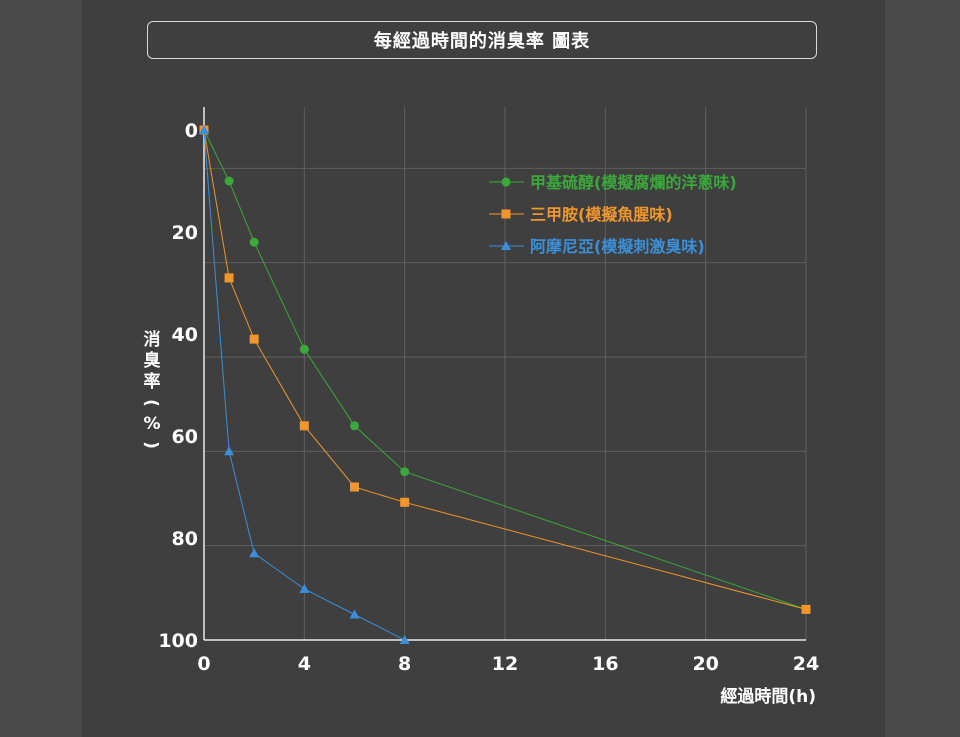  I want to click on y-axis-label-char: 率, so click(152, 381).